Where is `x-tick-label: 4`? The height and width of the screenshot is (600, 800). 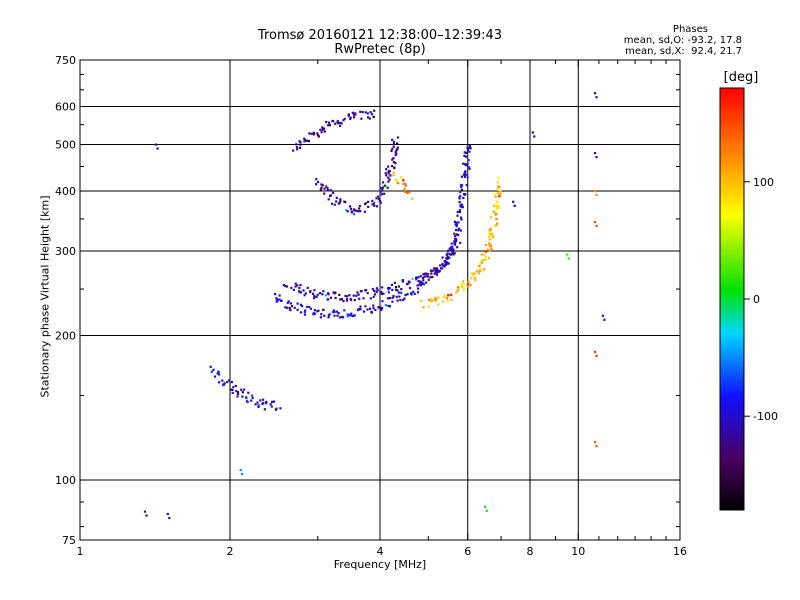
x-tick-label: 4 is located at coordinates (380, 551).